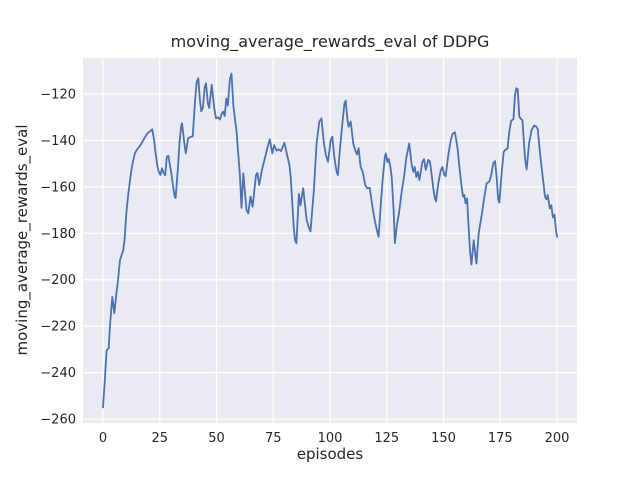 The height and width of the screenshot is (480, 640). Describe the element at coordinates (330, 454) in the screenshot. I see `x-axis-label: episodes` at that location.